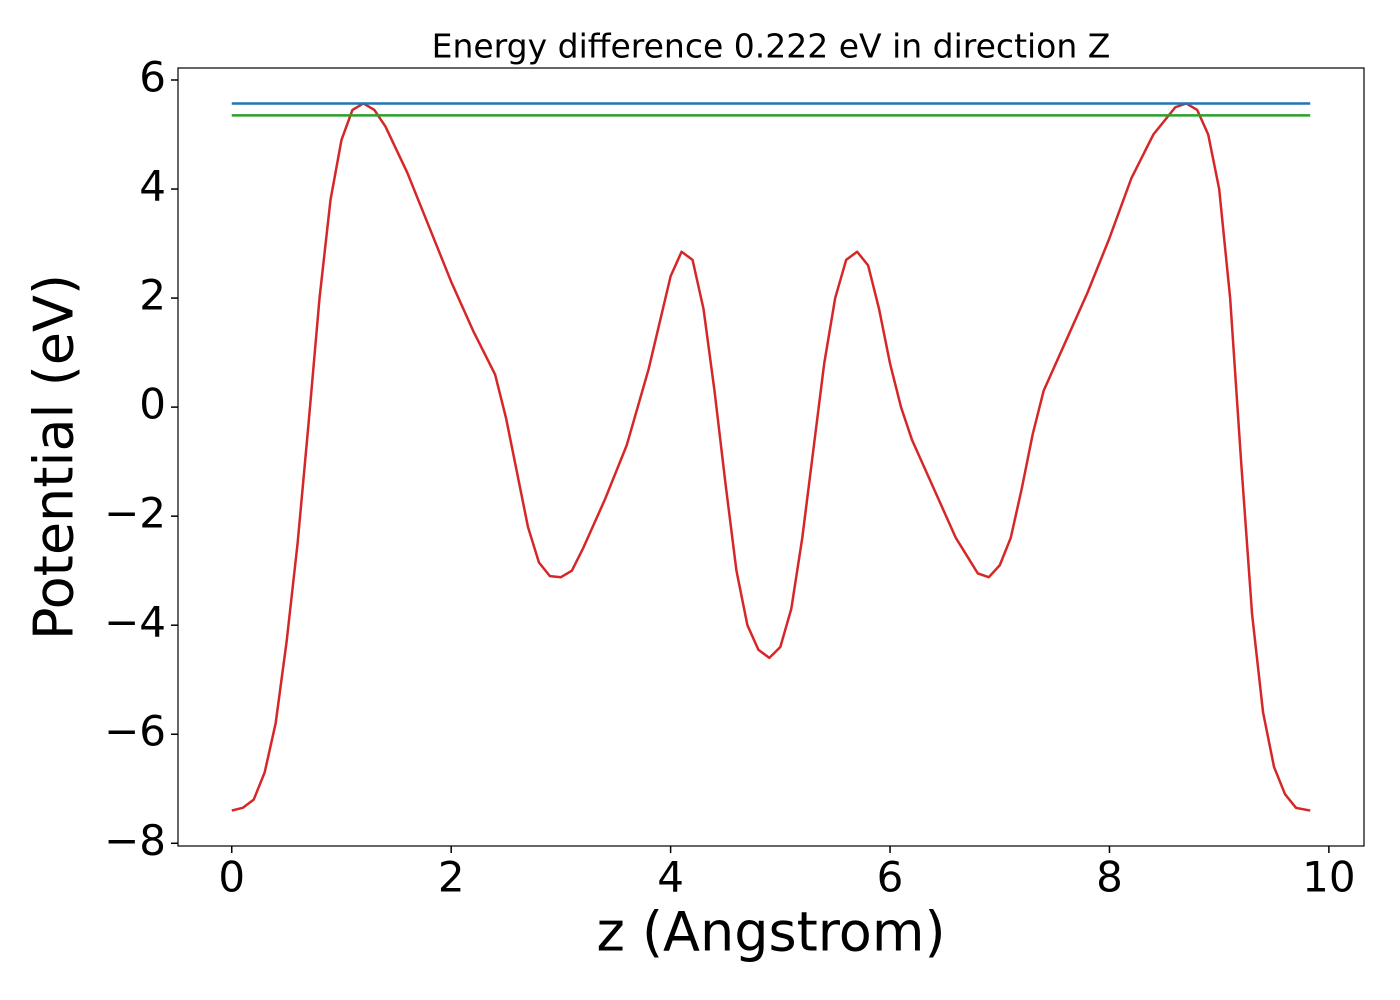 This screenshot has height=1000, width=1400. Describe the element at coordinates (1109, 877) in the screenshot. I see `x-tick-label: 8` at that location.